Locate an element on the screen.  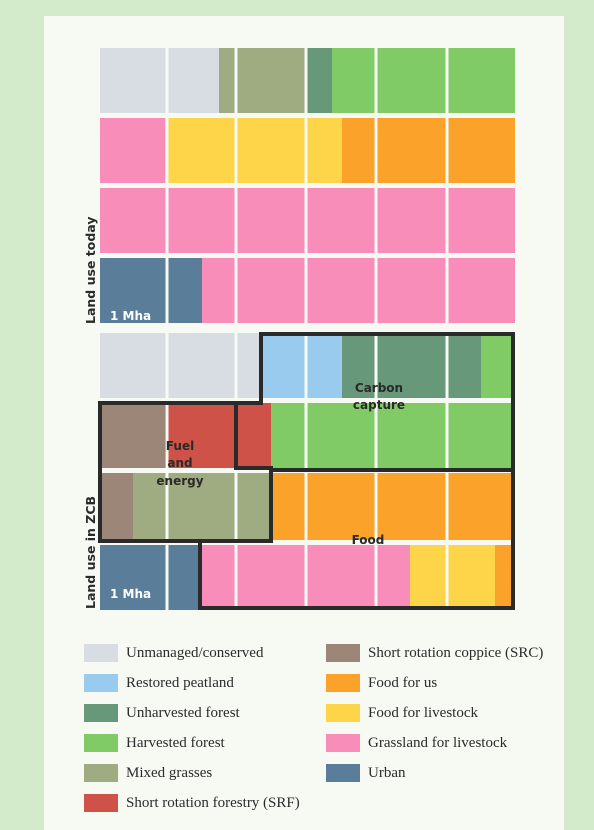
food-outline is located at coordinates (356, 539).